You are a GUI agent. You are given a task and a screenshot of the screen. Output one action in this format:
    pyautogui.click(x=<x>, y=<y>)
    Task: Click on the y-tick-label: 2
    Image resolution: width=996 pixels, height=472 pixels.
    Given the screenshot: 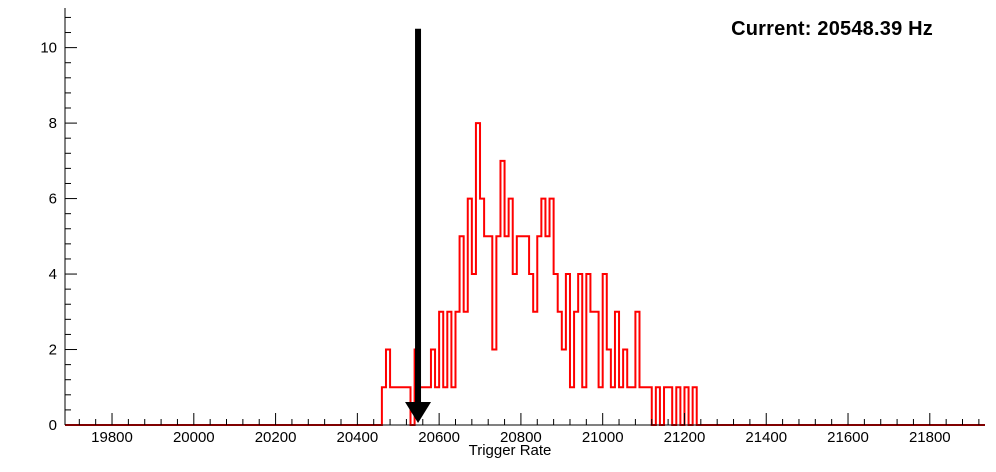 What is the action you would take?
    pyautogui.click(x=53, y=350)
    